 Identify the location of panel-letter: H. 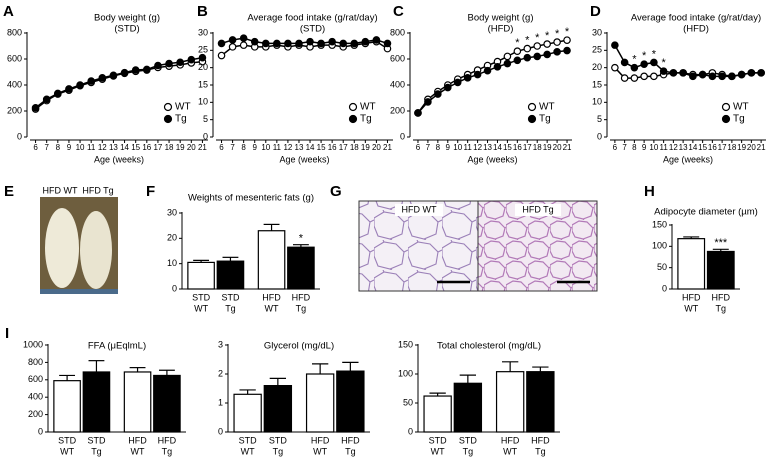
(649, 191).